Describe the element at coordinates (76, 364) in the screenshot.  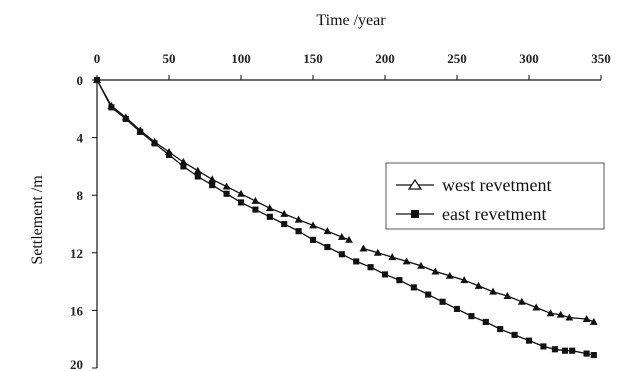
I see `y-tick-label: 20` at that location.